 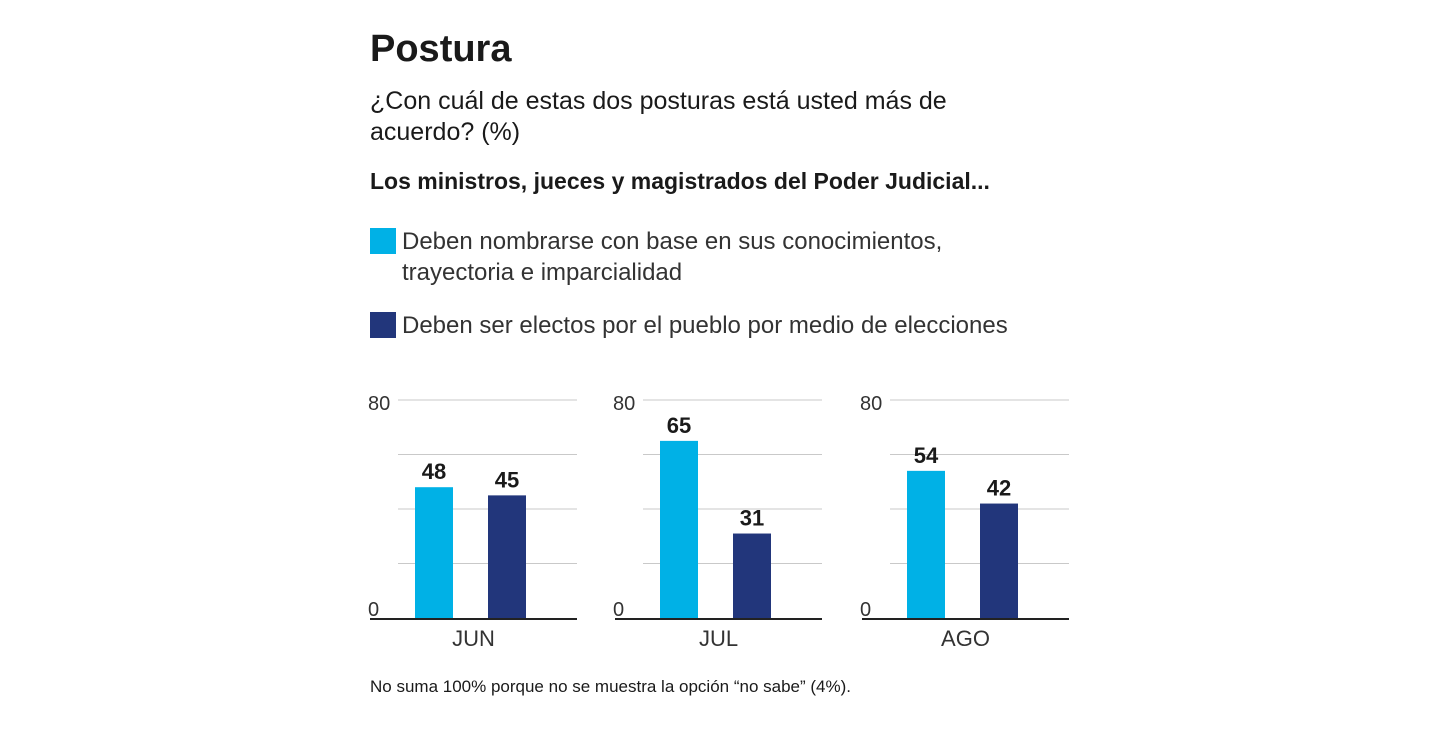 What do you see at coordinates (965, 638) in the screenshot?
I see `category-label: AGO` at bounding box center [965, 638].